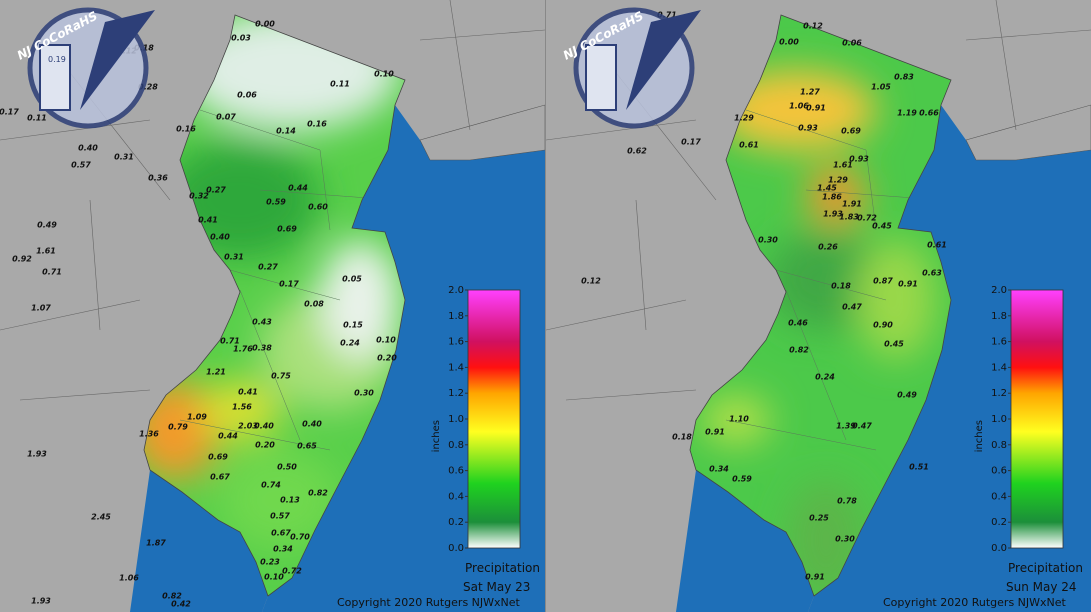 The width and height of the screenshot is (1091, 612). I want to click on station-value: 0.87, so click(883, 281).